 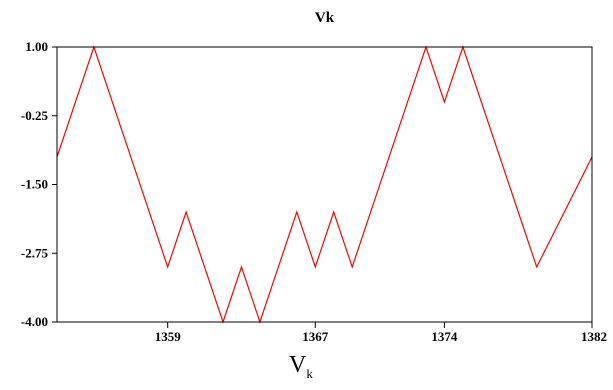 I want to click on y-axis-ticks: 1.00 -0.25 -1.50 -2.75 -4.00, so click(x=39, y=184).